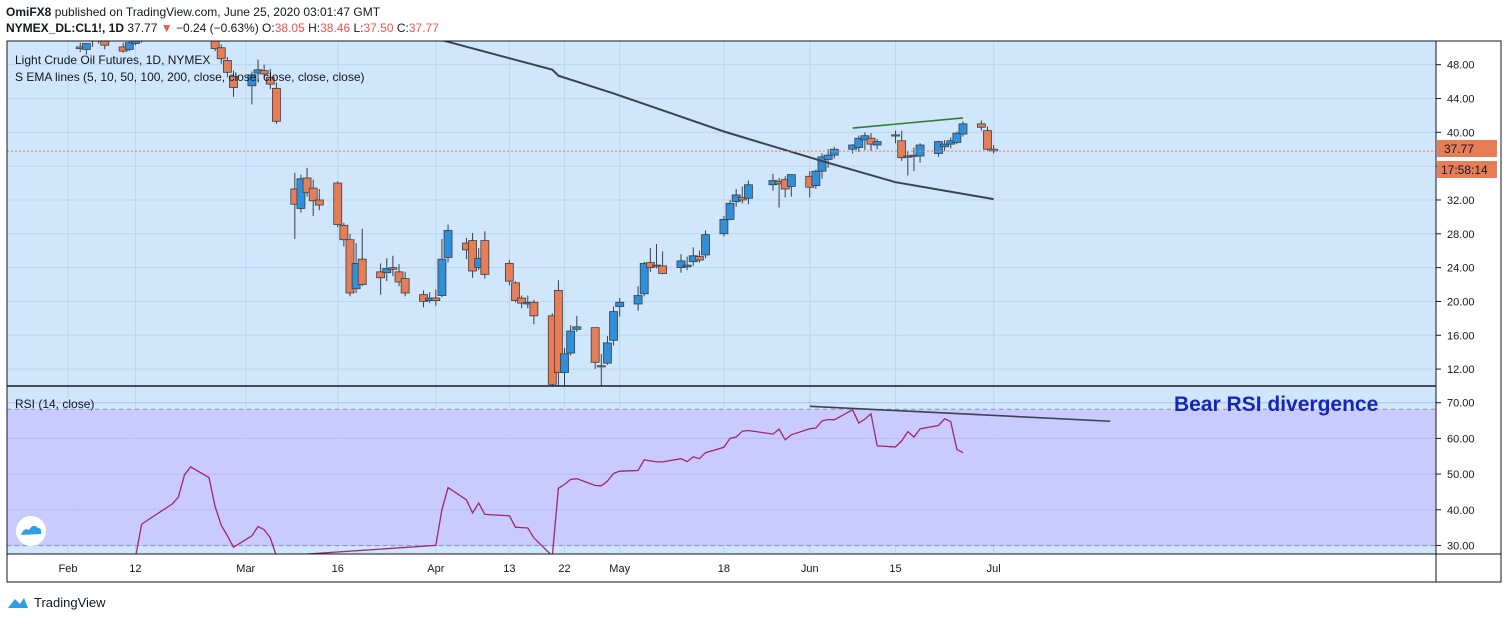  Describe the element at coordinates (530, 569) in the screenshot. I see `time-axis: Feb 12 Mar 16 Apr 13 22 May 18 Jun 15 Jul` at that location.